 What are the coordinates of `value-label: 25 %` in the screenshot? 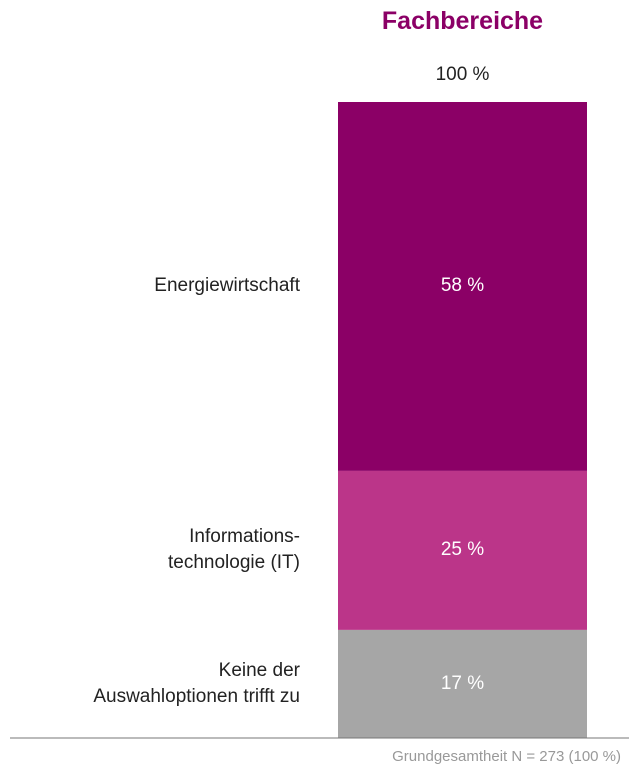 It's located at (462, 550).